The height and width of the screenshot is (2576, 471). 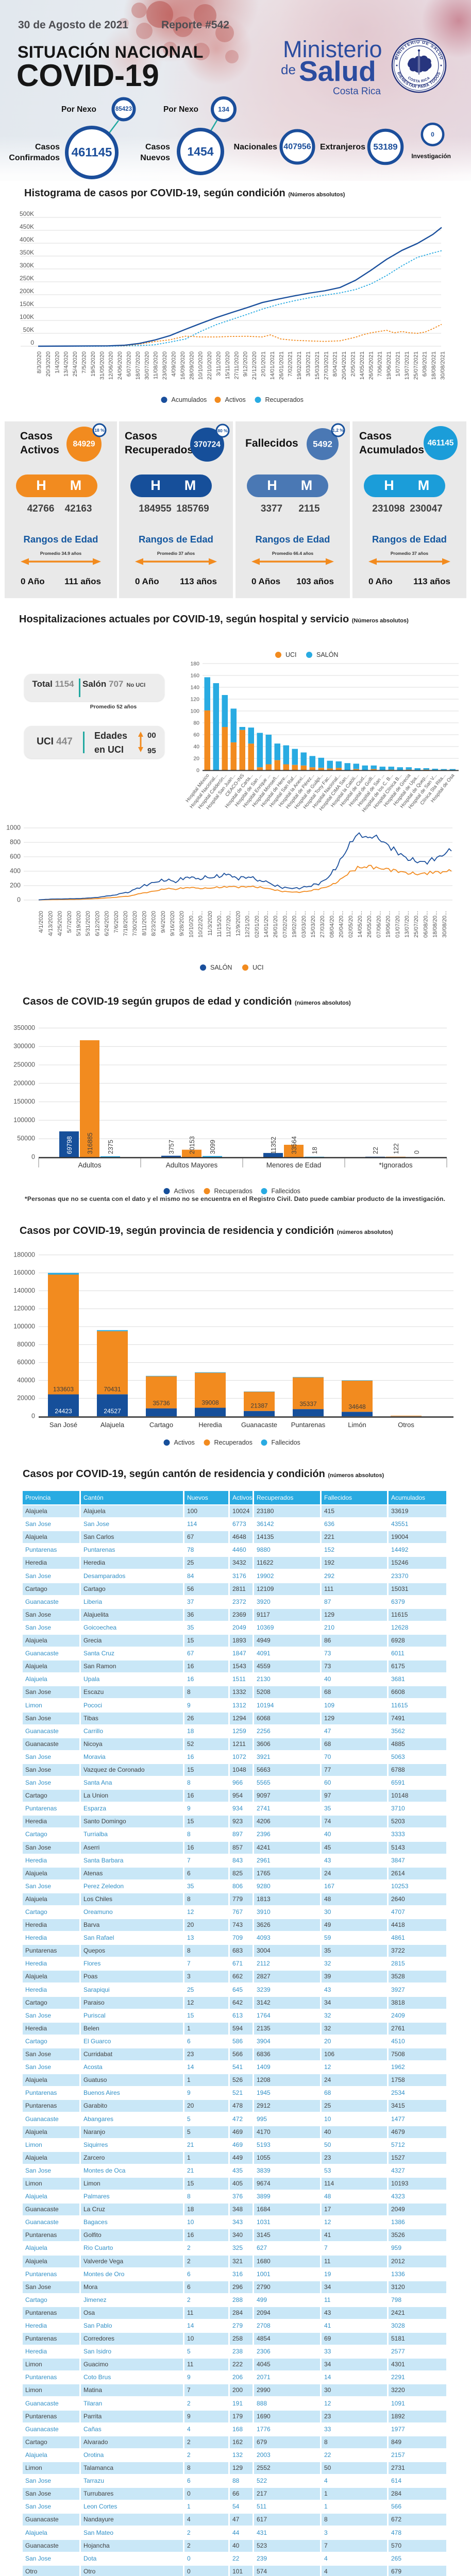 What do you see at coordinates (182, 923) in the screenshot?
I see `svg-text: 9/28/2020` at bounding box center [182, 923].